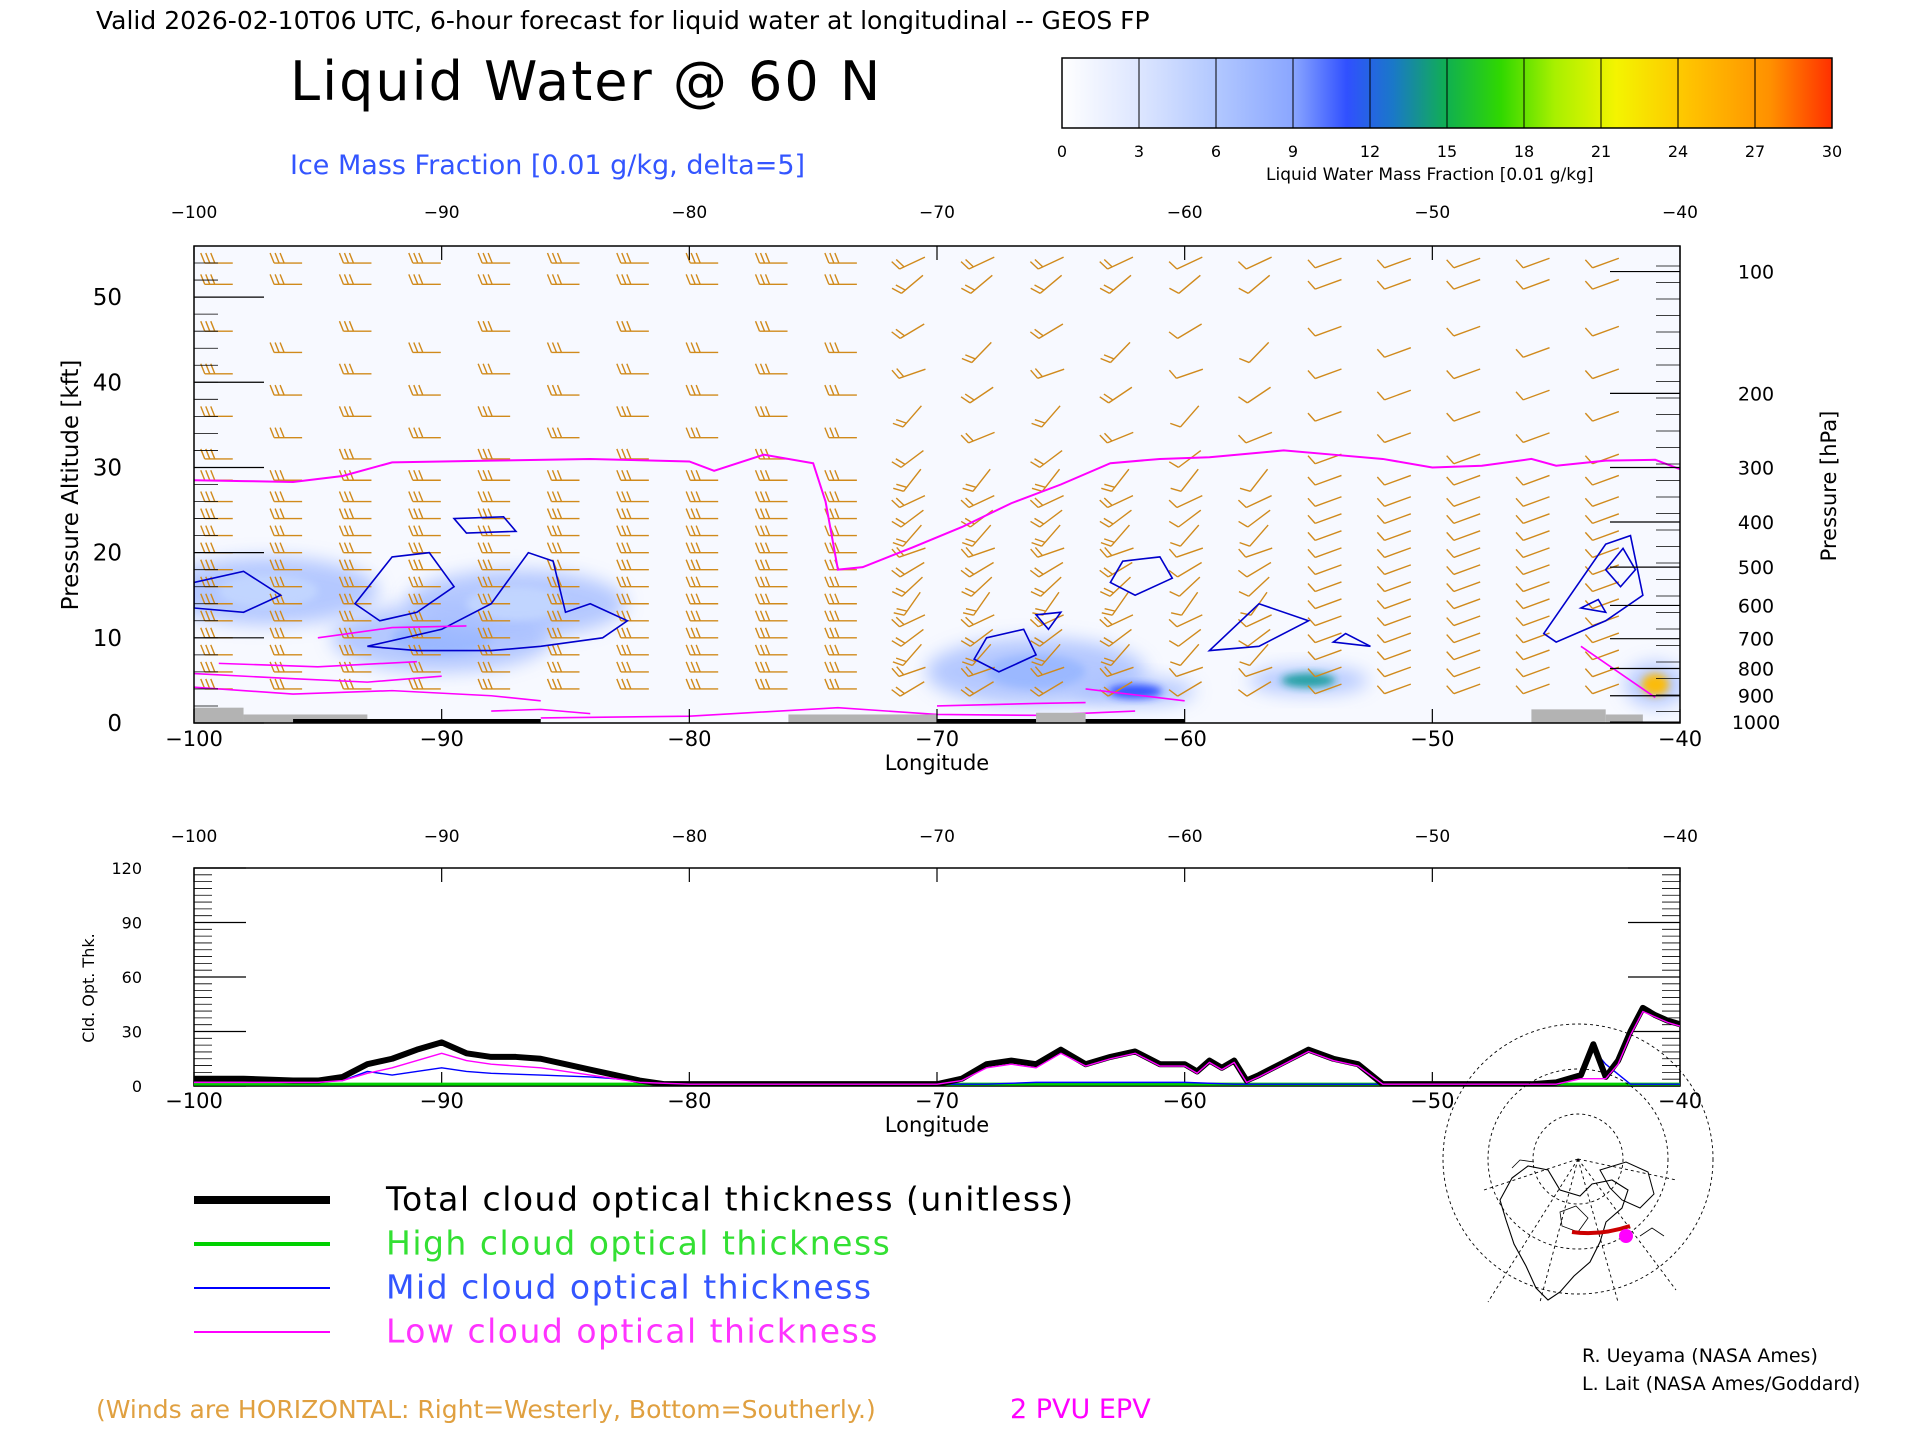 This screenshot has height=1440, width=1920. Describe the element at coordinates (1756, 669) in the screenshot. I see `y2-tick-label: 800` at that location.